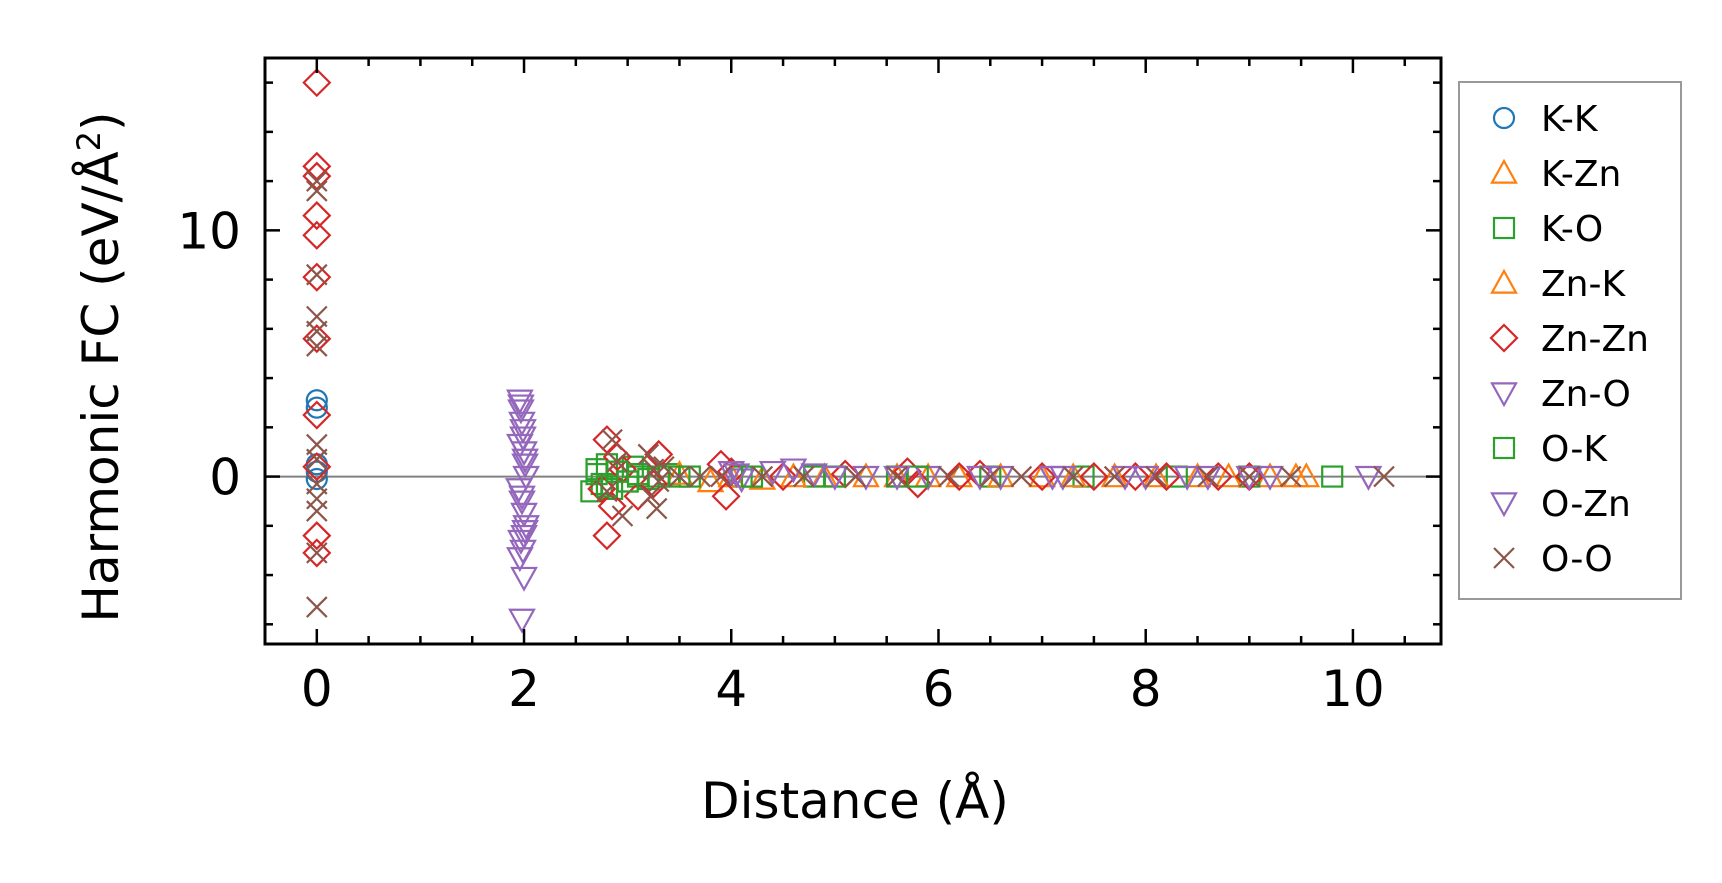  Describe the element at coordinates (1504, 281) in the screenshot. I see `legend-marker-zn-k` at that location.